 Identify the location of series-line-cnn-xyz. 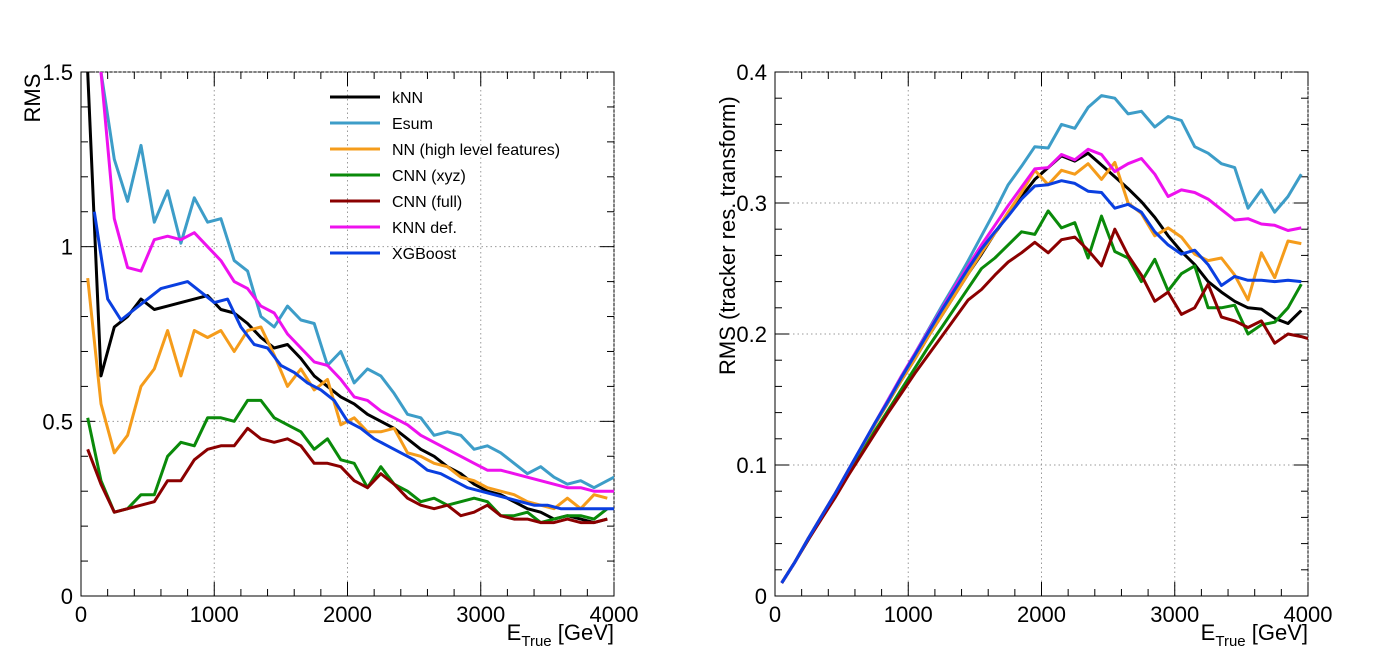
(347, 461).